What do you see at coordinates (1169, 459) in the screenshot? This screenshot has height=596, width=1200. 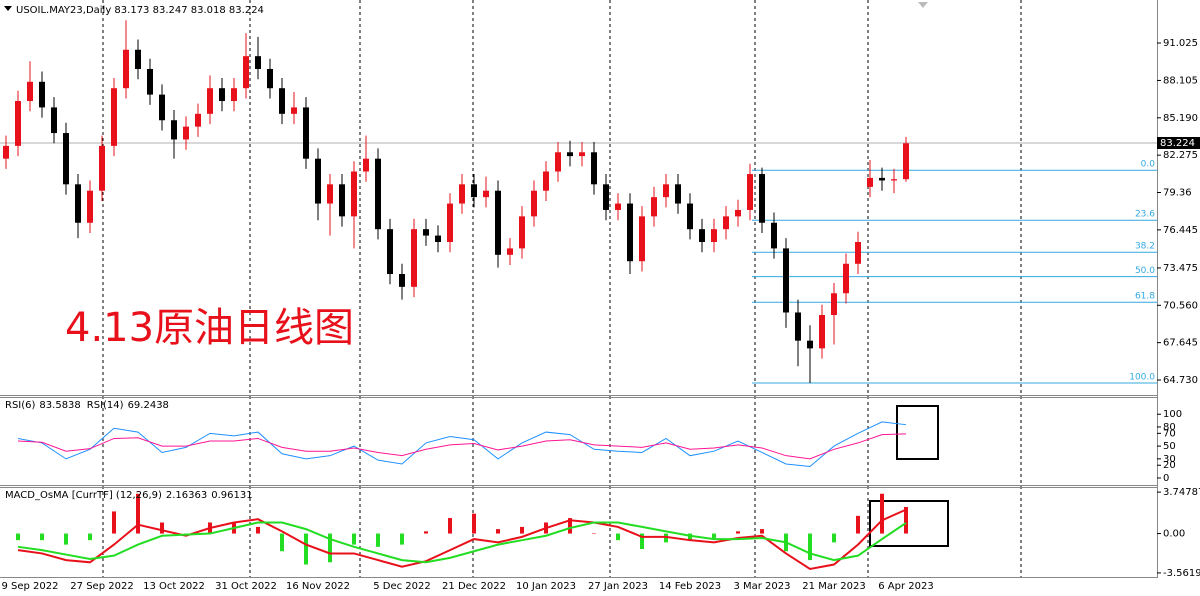 I see `y-tick-label: 30` at bounding box center [1169, 459].